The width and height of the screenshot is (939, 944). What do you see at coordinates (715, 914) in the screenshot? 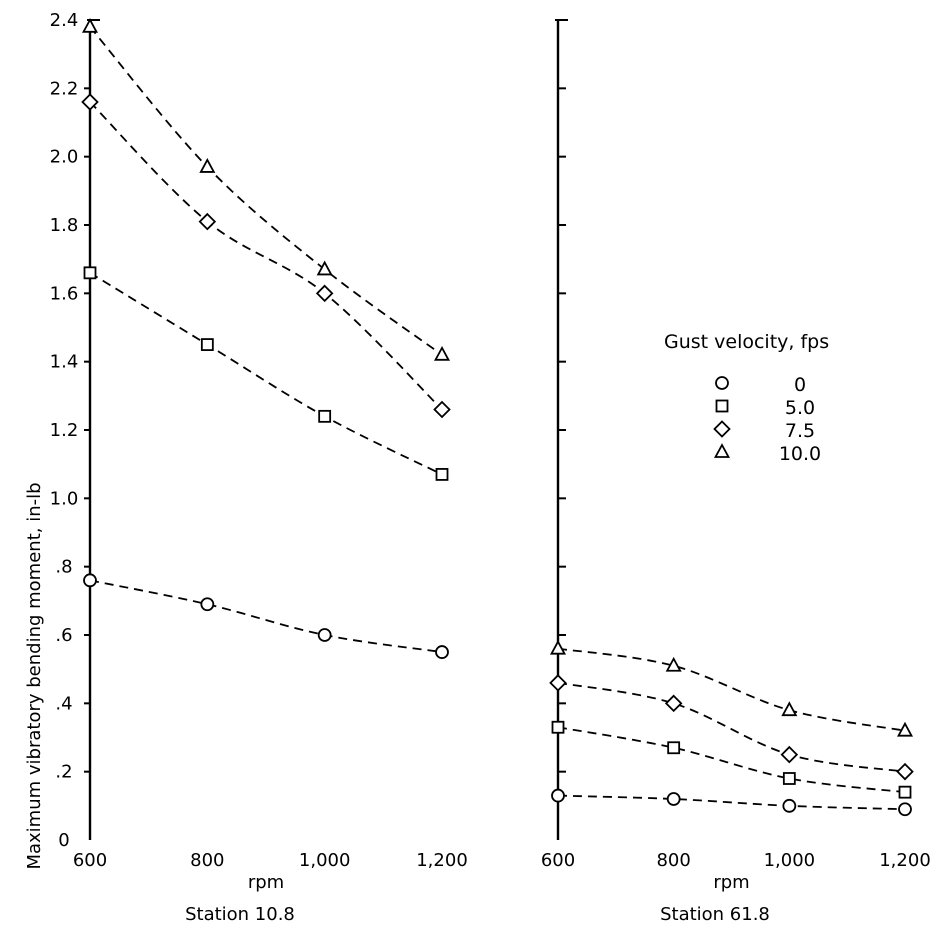
I see `panel-subtitle-station-61-8: Station 61.8` at bounding box center [715, 914].